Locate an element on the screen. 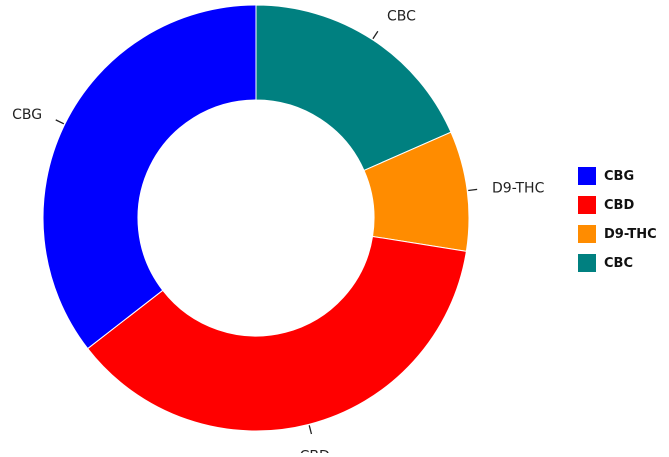  legend-swatch-cbg is located at coordinates (587, 176).